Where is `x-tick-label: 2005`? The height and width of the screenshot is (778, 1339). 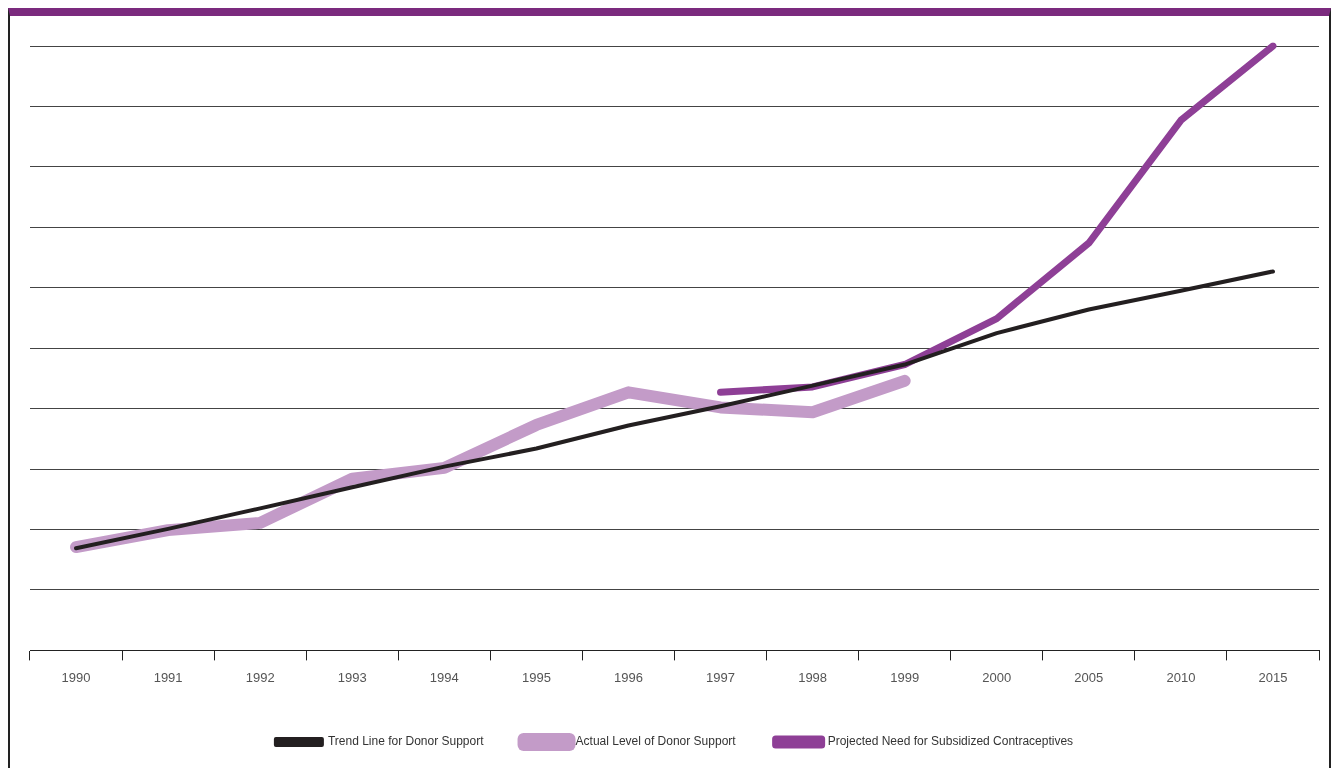 x-tick-label: 2005 is located at coordinates (1089, 677).